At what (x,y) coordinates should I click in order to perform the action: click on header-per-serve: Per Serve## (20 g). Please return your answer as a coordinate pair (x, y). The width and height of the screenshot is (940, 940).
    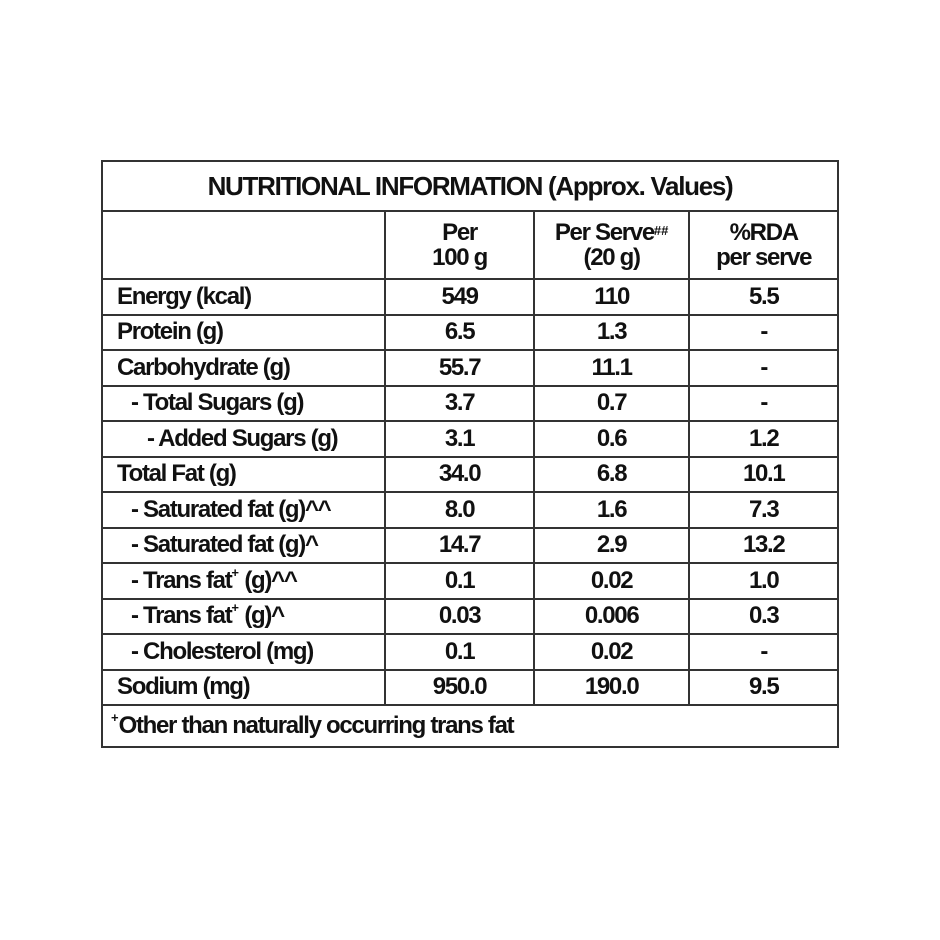
    Looking at the image, I should click on (611, 245).